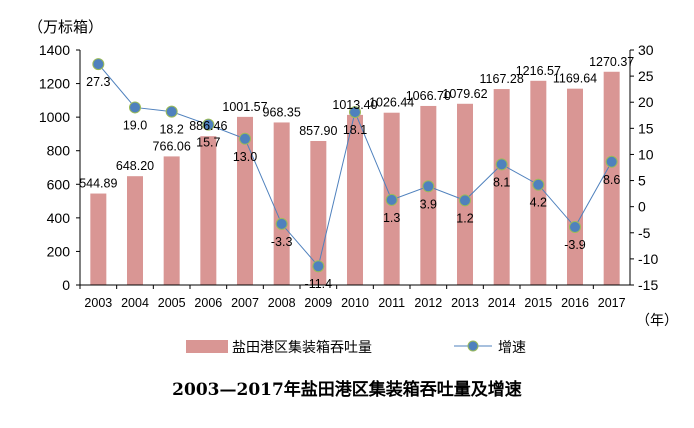 This screenshot has width=694, height=428. What do you see at coordinates (302, 347) in the screenshot?
I see `legend-bar-label: 盐田港区集装箱吞吐量` at bounding box center [302, 347].